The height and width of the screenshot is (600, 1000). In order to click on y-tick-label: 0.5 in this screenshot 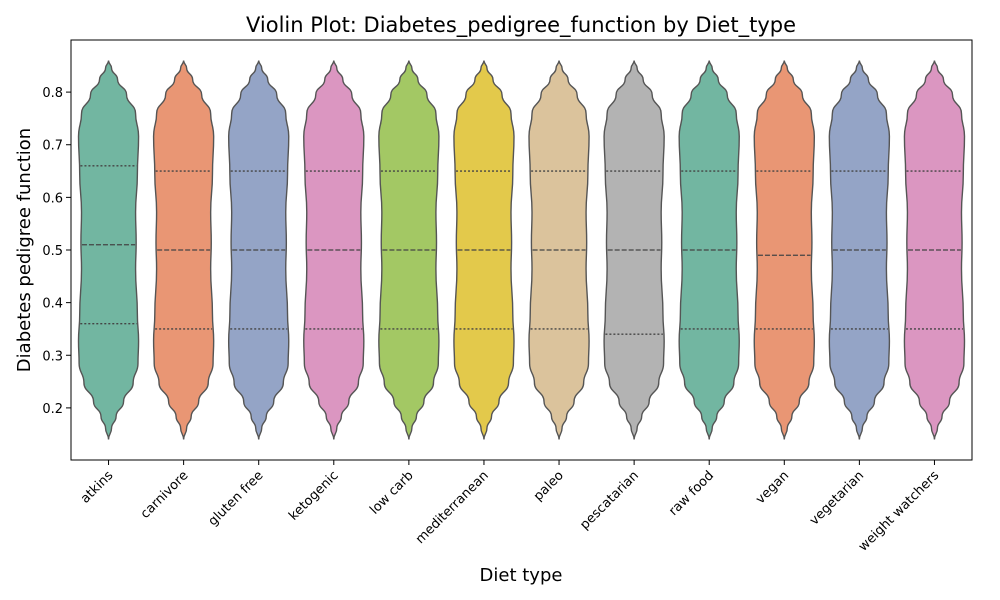, I will do `click(52, 251)`.